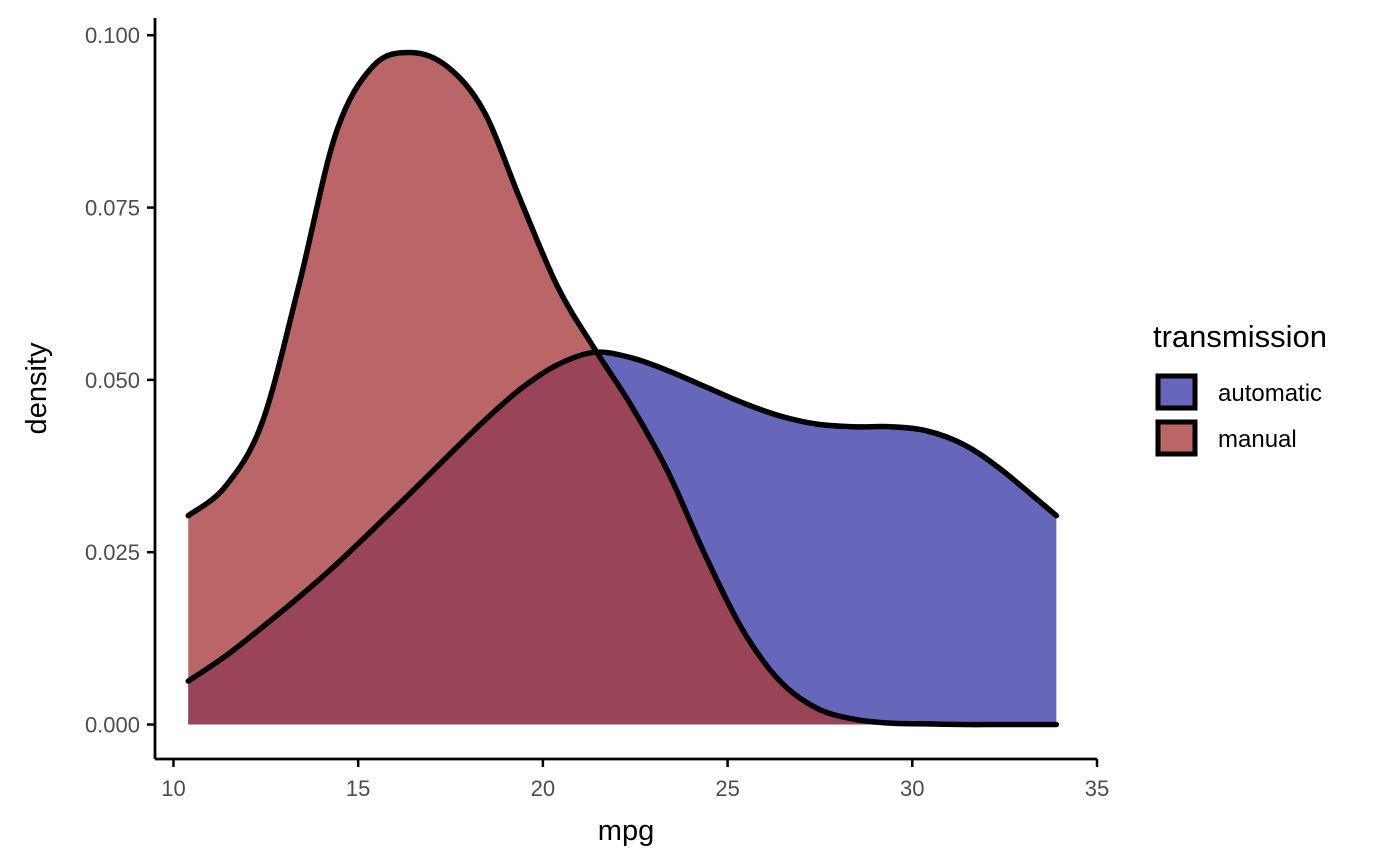 The height and width of the screenshot is (866, 1400). Describe the element at coordinates (37, 388) in the screenshot. I see `y-axis-title: density` at that location.